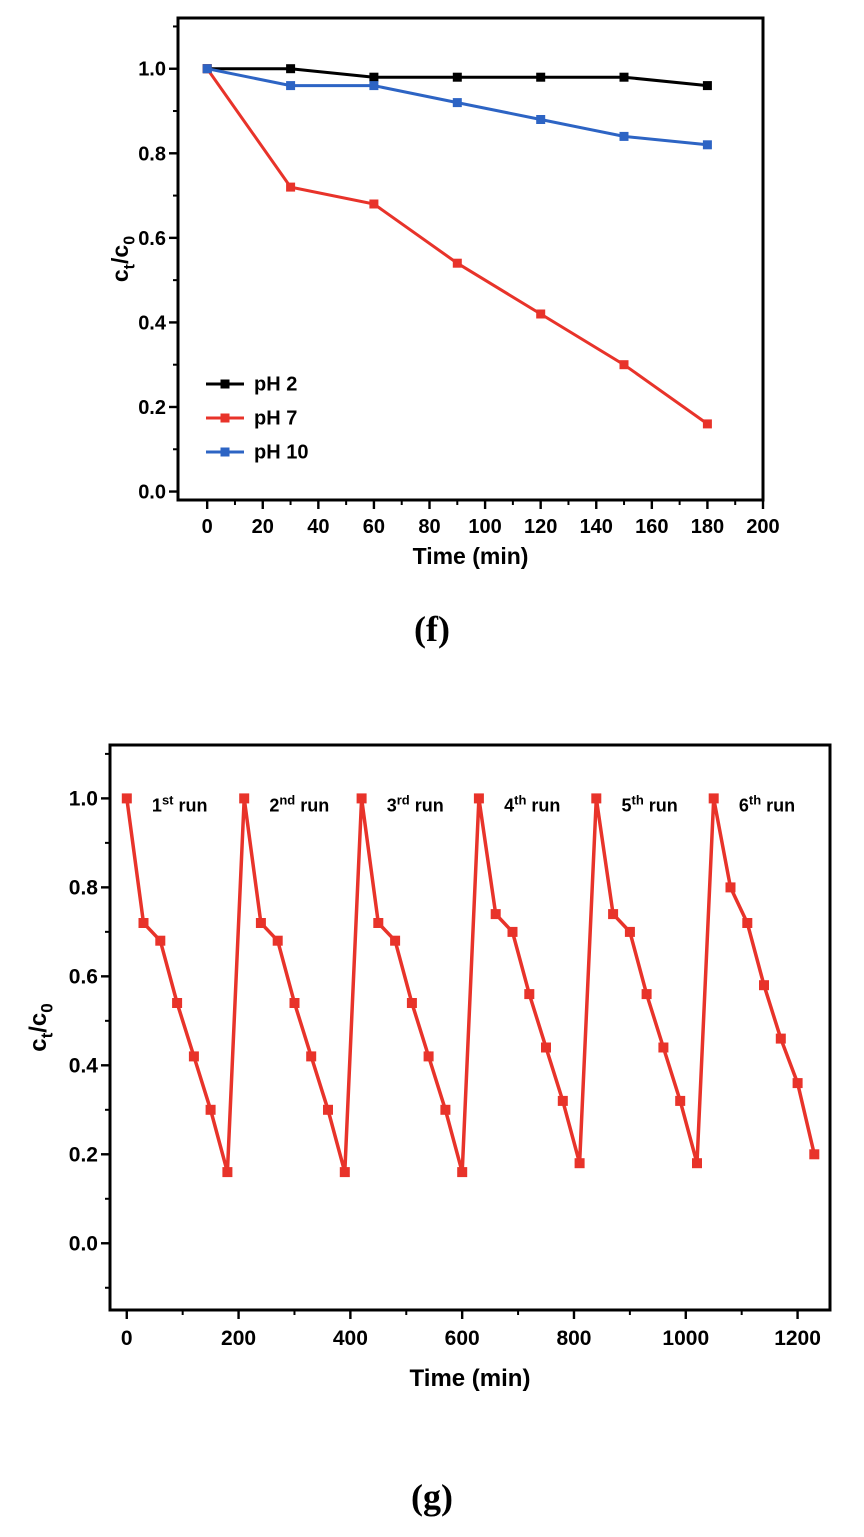 This screenshot has height=1537, width=864. What do you see at coordinates (651, 527) in the screenshot?
I see `x-tick-label: 160` at bounding box center [651, 527].